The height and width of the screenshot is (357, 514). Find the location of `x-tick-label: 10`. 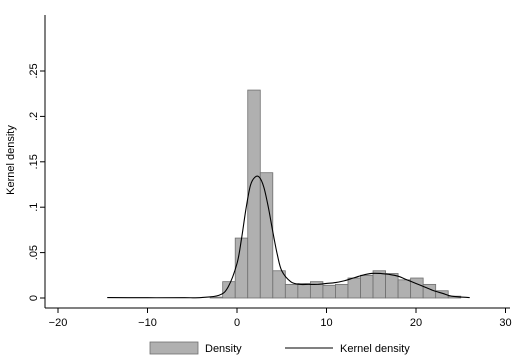

x-tick-label: 10 is located at coordinates (326, 323).